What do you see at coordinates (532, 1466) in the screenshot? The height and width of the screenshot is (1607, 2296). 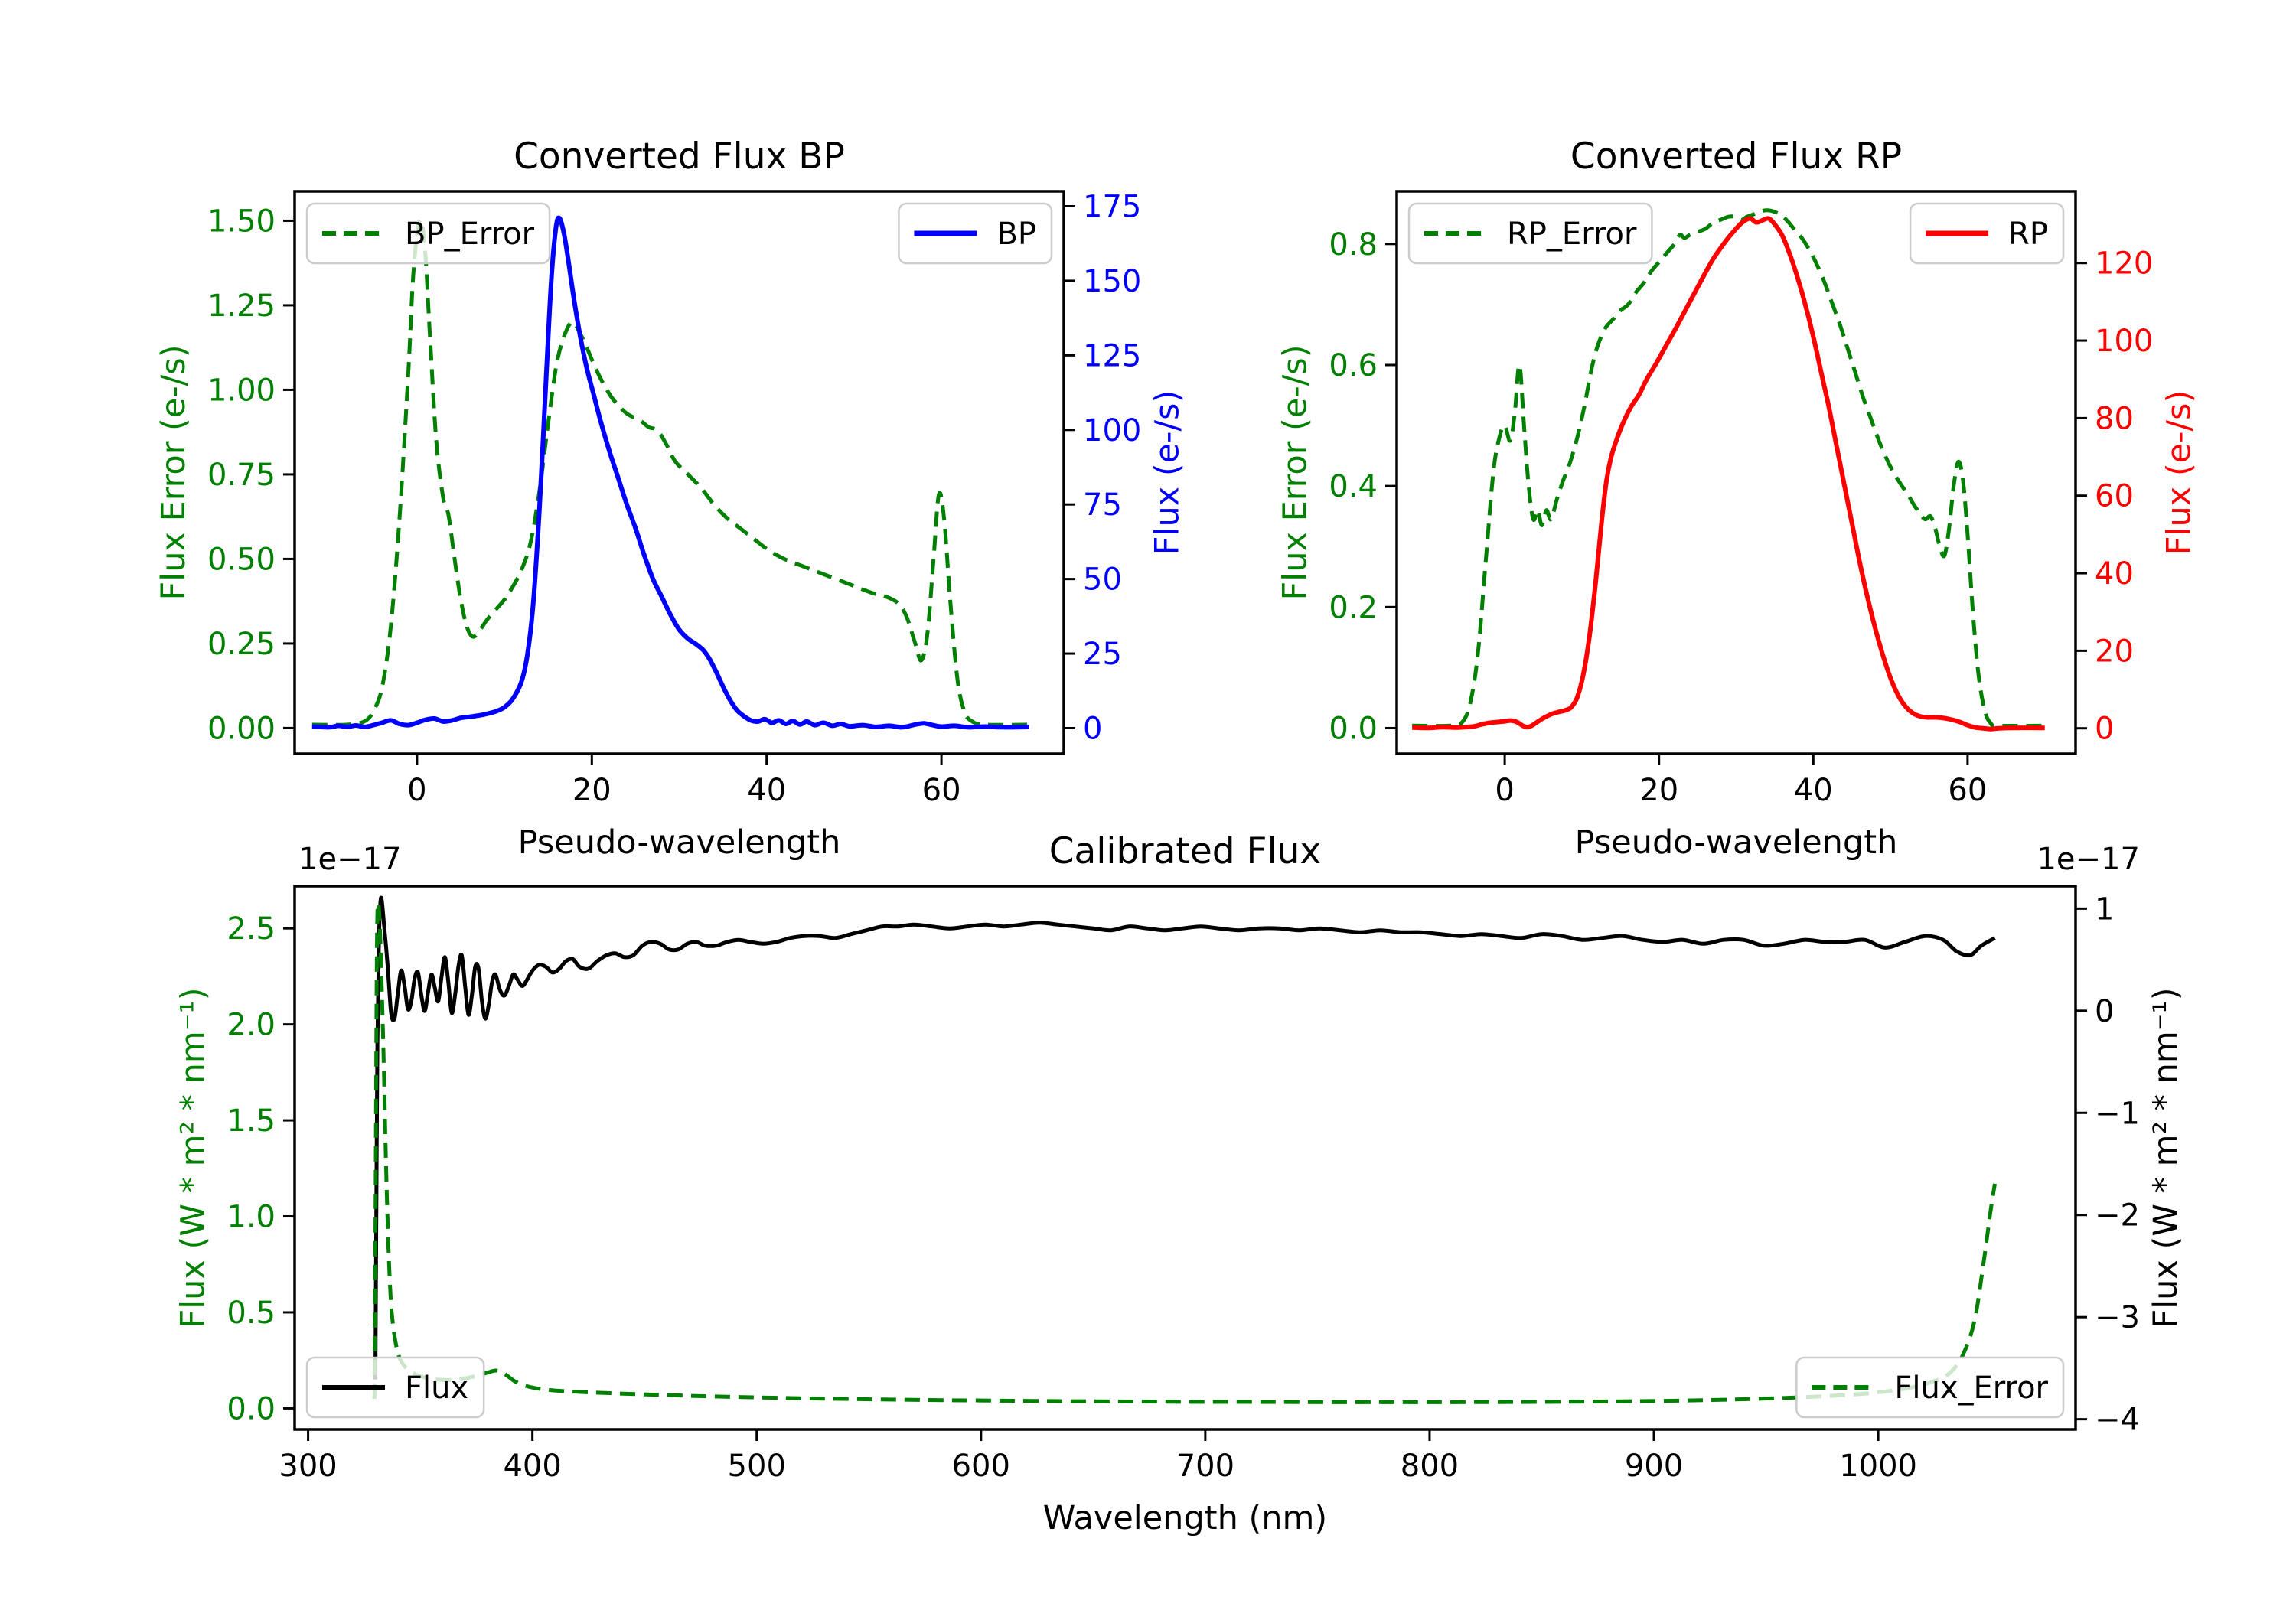 I see `cal-xtick-label: 400` at bounding box center [532, 1466].